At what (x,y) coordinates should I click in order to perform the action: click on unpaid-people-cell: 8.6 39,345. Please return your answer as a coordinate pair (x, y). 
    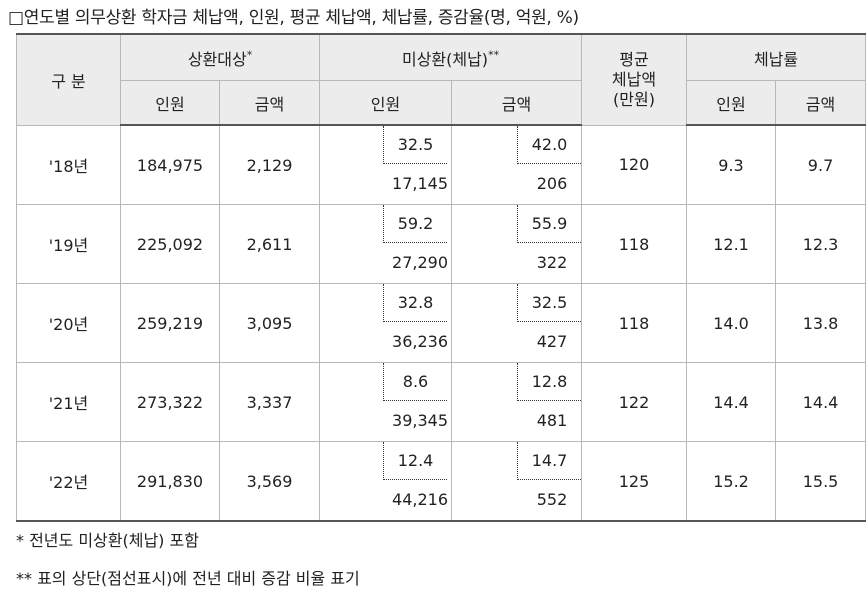
    Looking at the image, I should click on (386, 402).